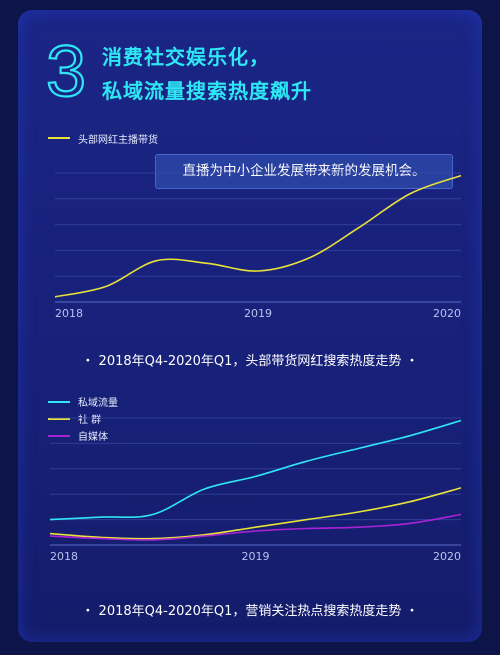 This screenshot has height=655, width=500. I want to click on section-number: 3, so click(66, 71).